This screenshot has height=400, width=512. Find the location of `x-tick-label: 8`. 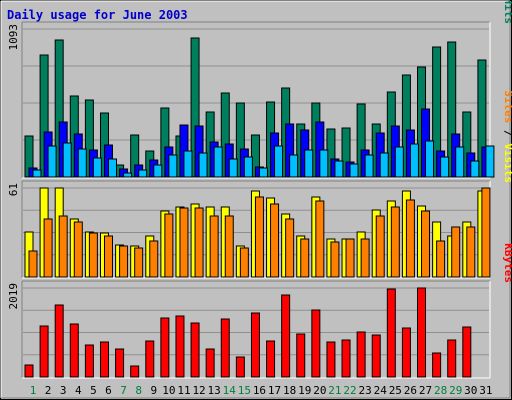

x-tick-label: 8 is located at coordinates (138, 390).